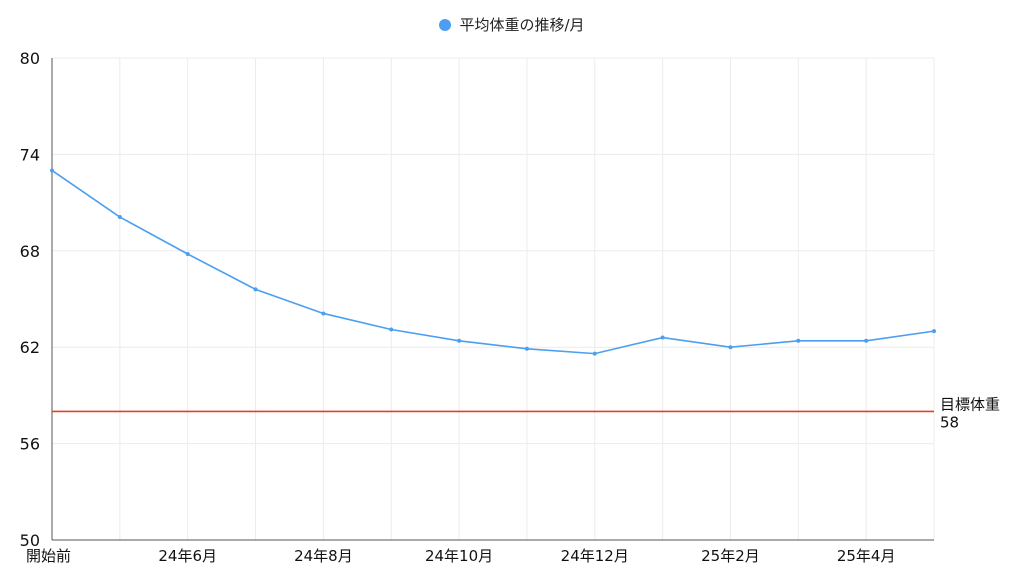 Image resolution: width=1024 pixels, height=576 pixels. I want to click on x-tick-label: 25年2月, so click(730, 556).